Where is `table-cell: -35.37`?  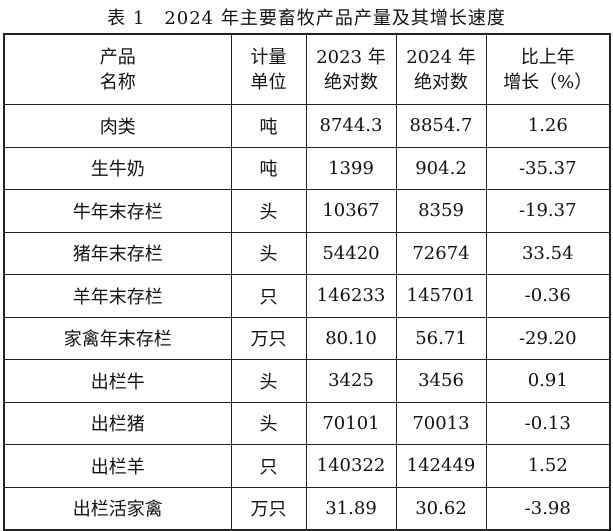
table-cell: -35.37 is located at coordinates (548, 168).